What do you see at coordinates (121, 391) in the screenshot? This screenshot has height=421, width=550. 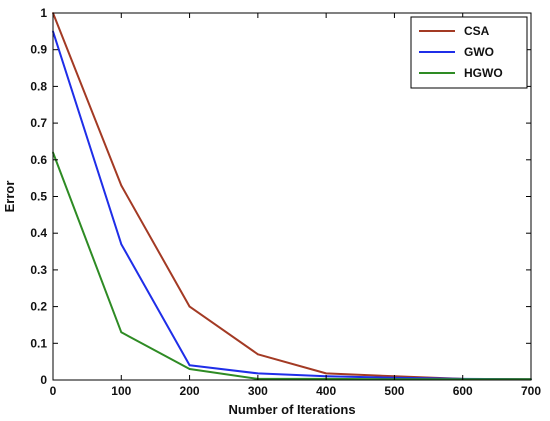 I see `x-tick-label: 100` at bounding box center [121, 391].